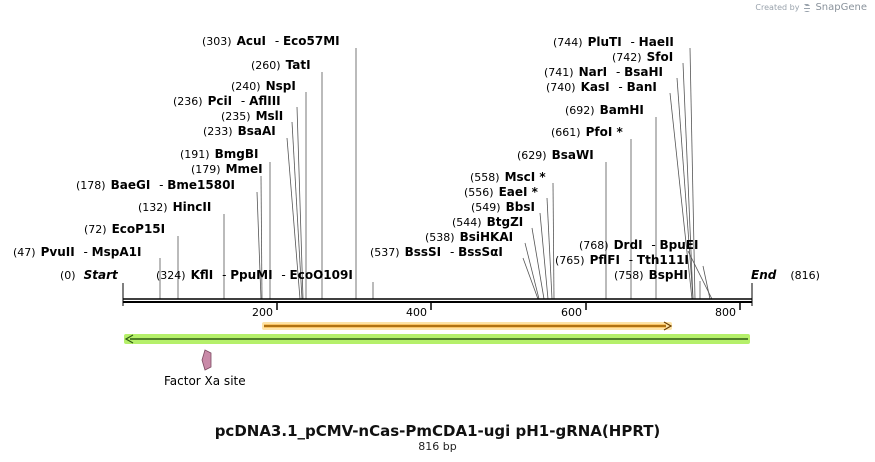  What do you see at coordinates (219, 154) in the screenshot?
I see `enzyme-label-bmgbi: (191) BmgBI` at bounding box center [219, 154].